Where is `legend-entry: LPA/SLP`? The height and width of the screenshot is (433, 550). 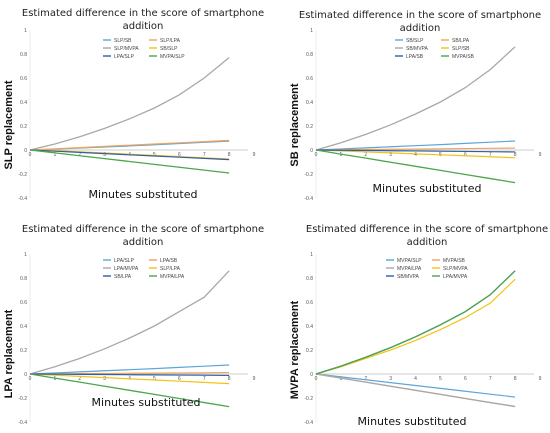
legend-entry: LPA/SLP is located at coordinates (124, 261).